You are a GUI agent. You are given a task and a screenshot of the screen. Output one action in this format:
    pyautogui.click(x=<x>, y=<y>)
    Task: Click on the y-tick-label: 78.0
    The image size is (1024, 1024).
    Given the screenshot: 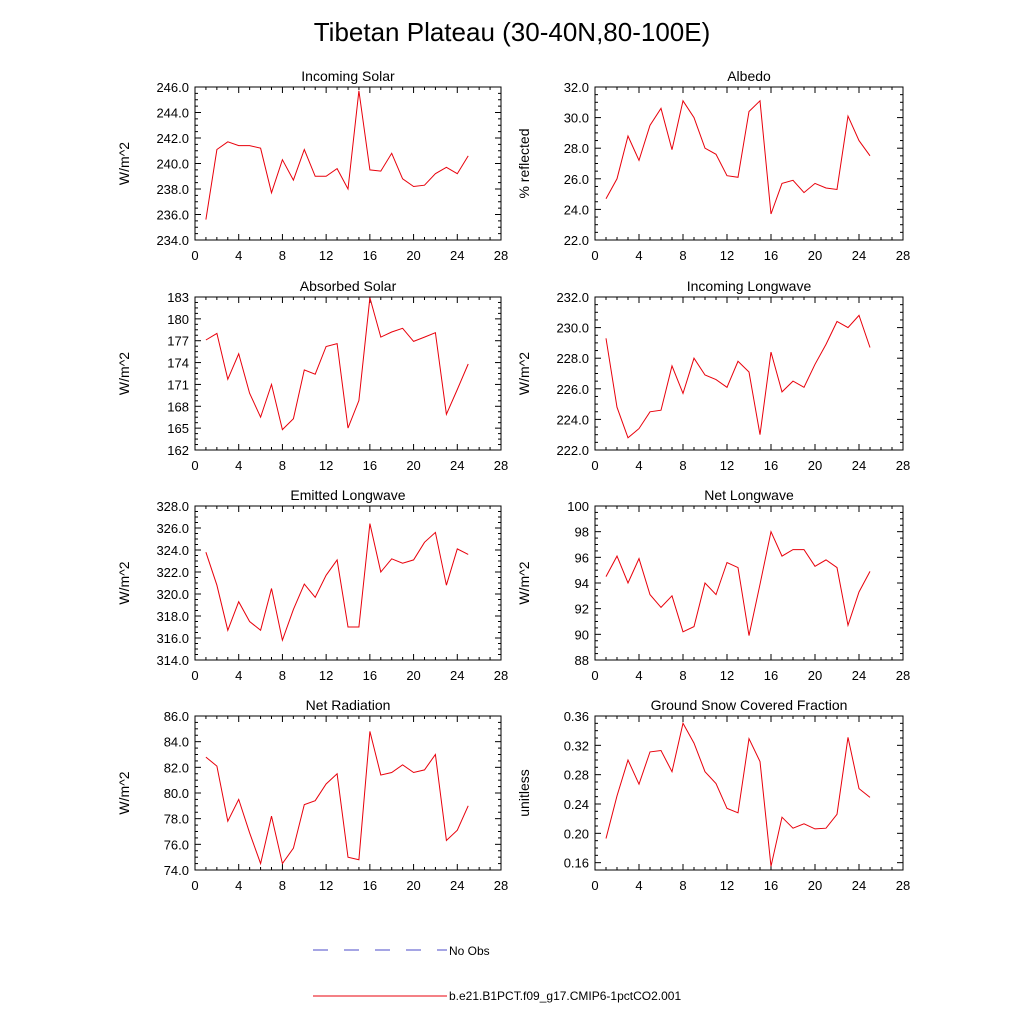 What is the action you would take?
    pyautogui.click(x=176, y=819)
    